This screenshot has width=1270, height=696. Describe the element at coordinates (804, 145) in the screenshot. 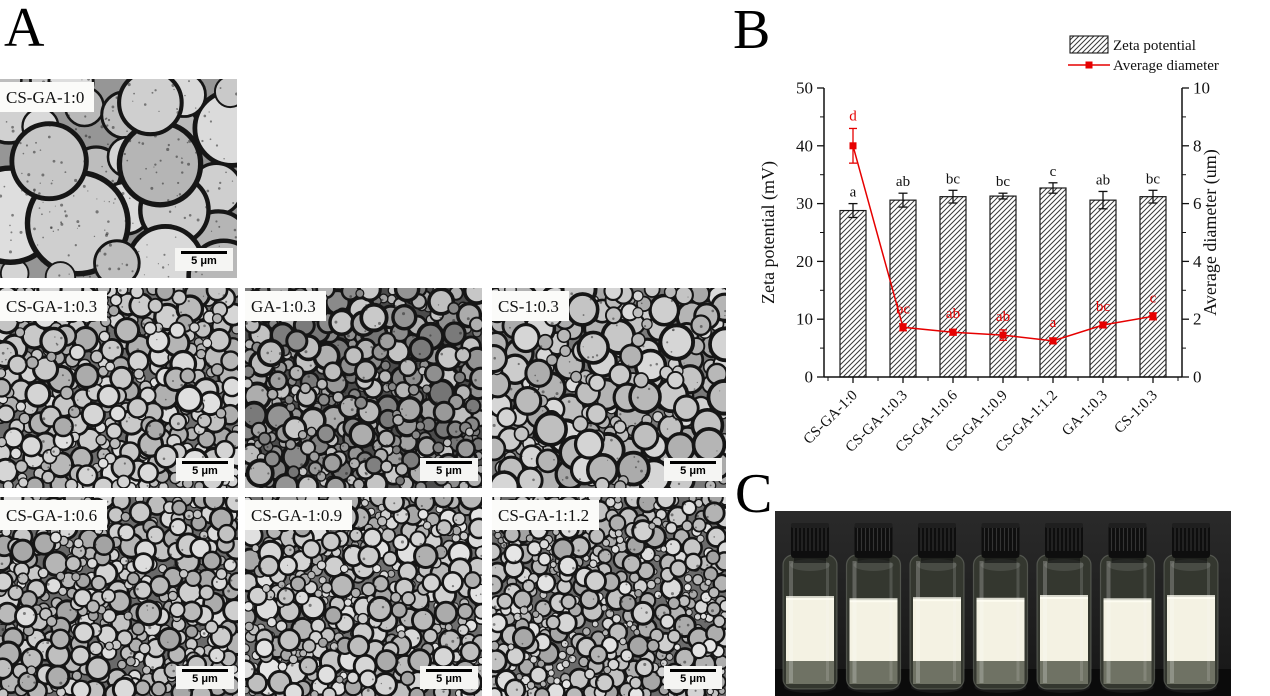

I see `svg-text: 40` at that location.